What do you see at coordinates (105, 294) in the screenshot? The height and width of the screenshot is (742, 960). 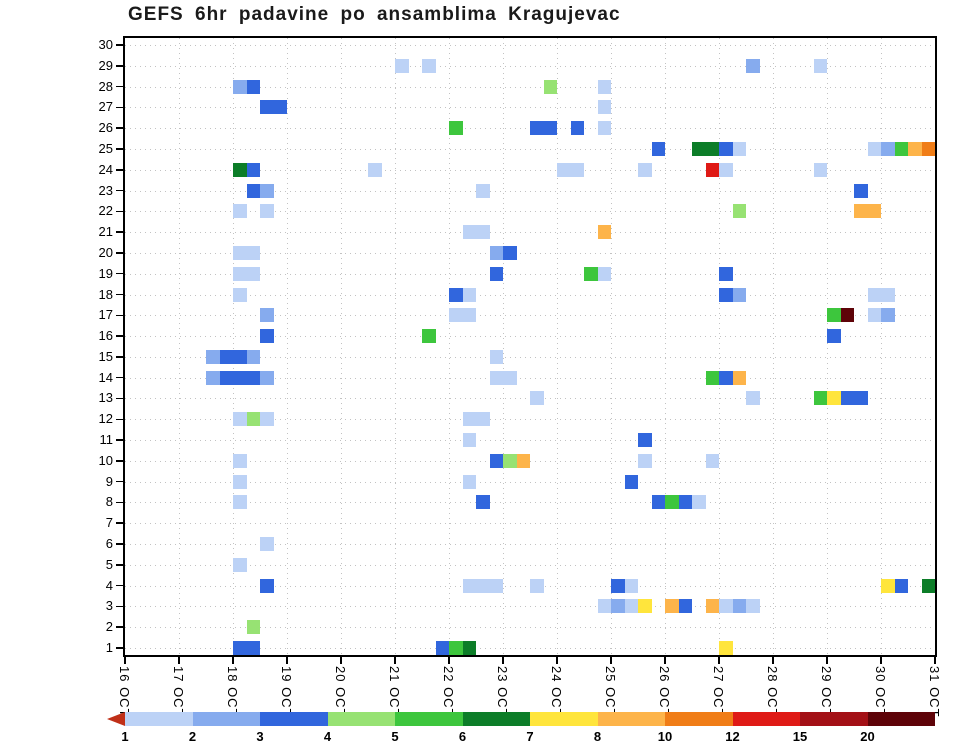 I see `y-tick-label: 18` at bounding box center [105, 294].